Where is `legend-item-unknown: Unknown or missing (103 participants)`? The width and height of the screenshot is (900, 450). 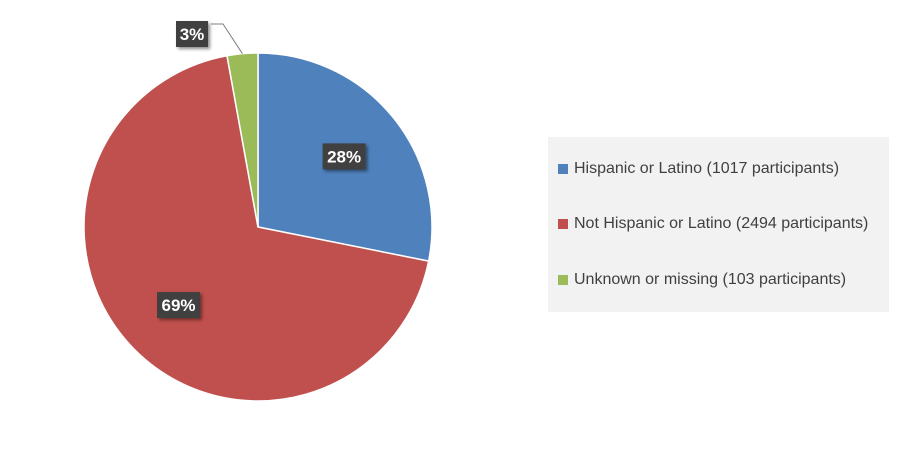
legend-item-unknown: Unknown or missing (103 participants) is located at coordinates (702, 280).